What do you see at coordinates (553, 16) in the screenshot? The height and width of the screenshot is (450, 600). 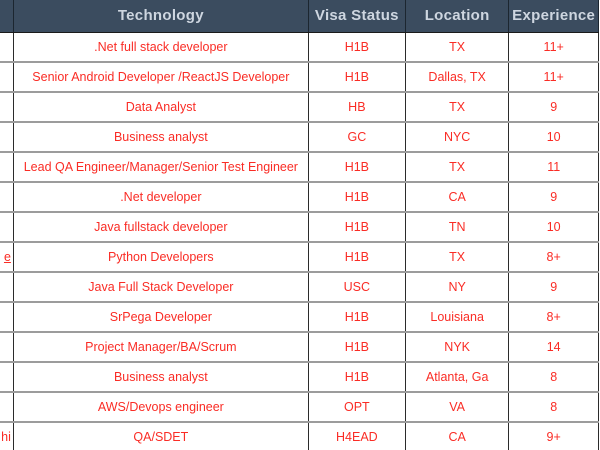 I see `header-cell-experience: Experience` at bounding box center [553, 16].